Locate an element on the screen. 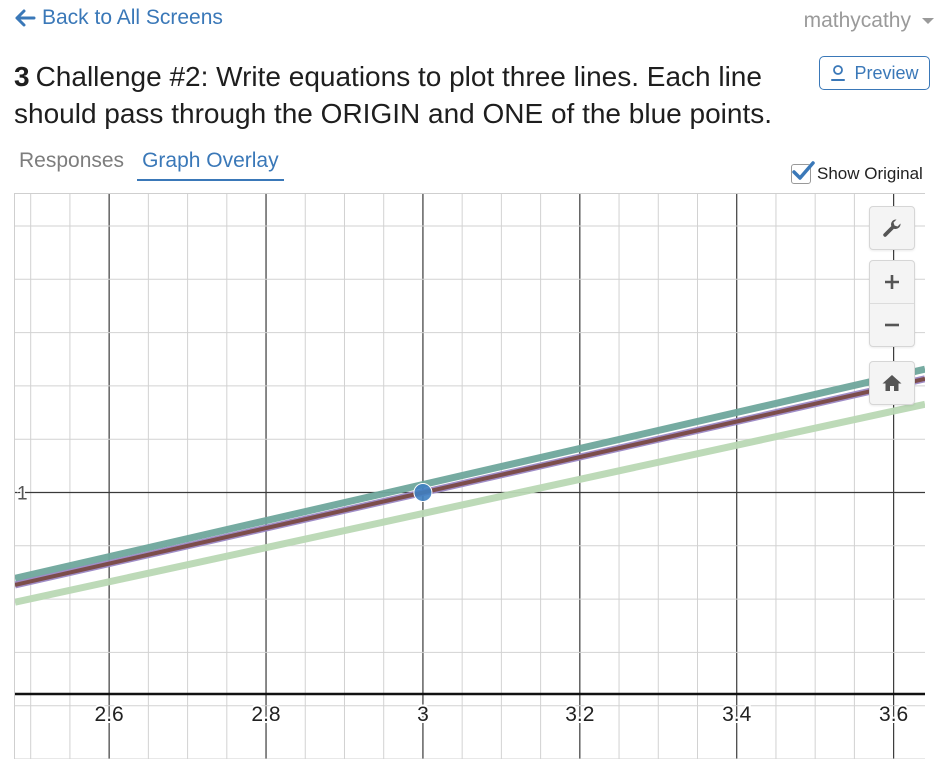  show-original-checkbox is located at coordinates (803, 172).